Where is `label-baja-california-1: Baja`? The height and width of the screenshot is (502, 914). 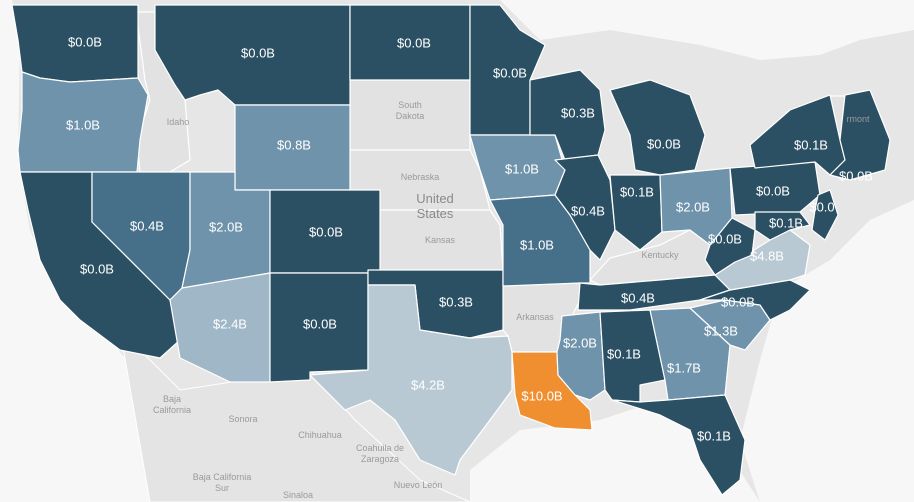 label-baja-california-1: Baja is located at coordinates (172, 399).